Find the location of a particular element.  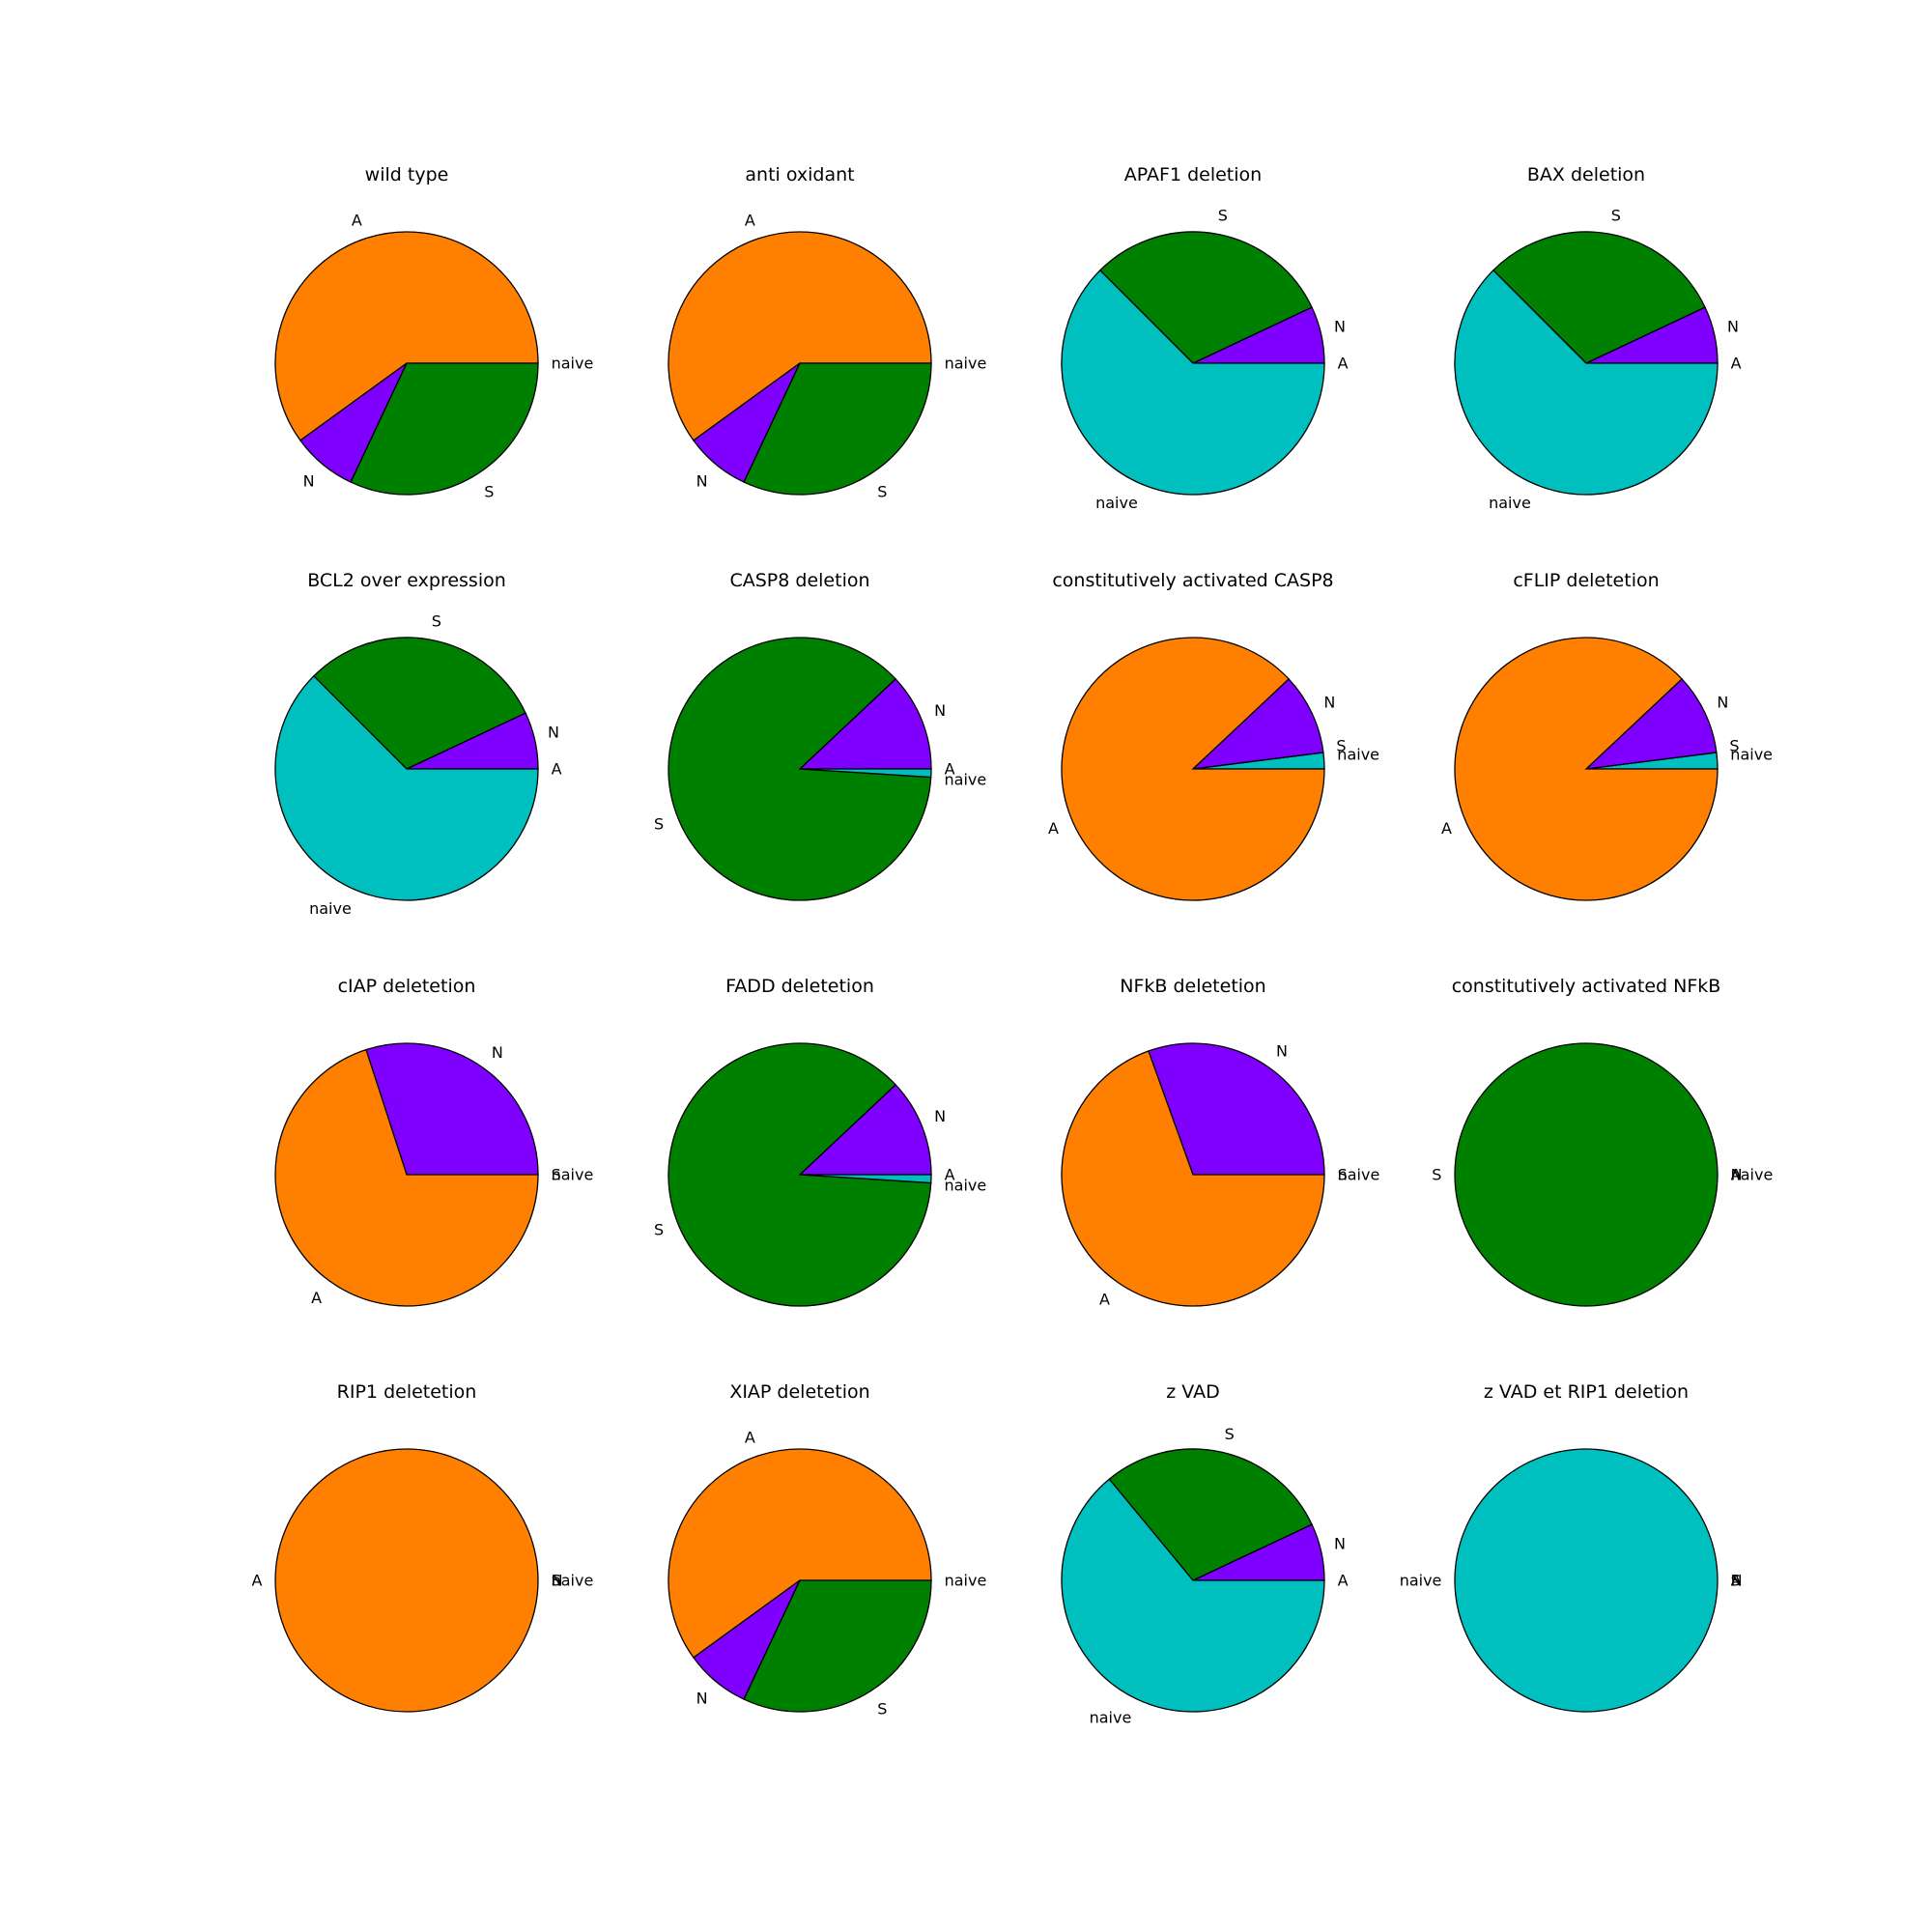

pie-title: FADD deletetion is located at coordinates (799, 986).